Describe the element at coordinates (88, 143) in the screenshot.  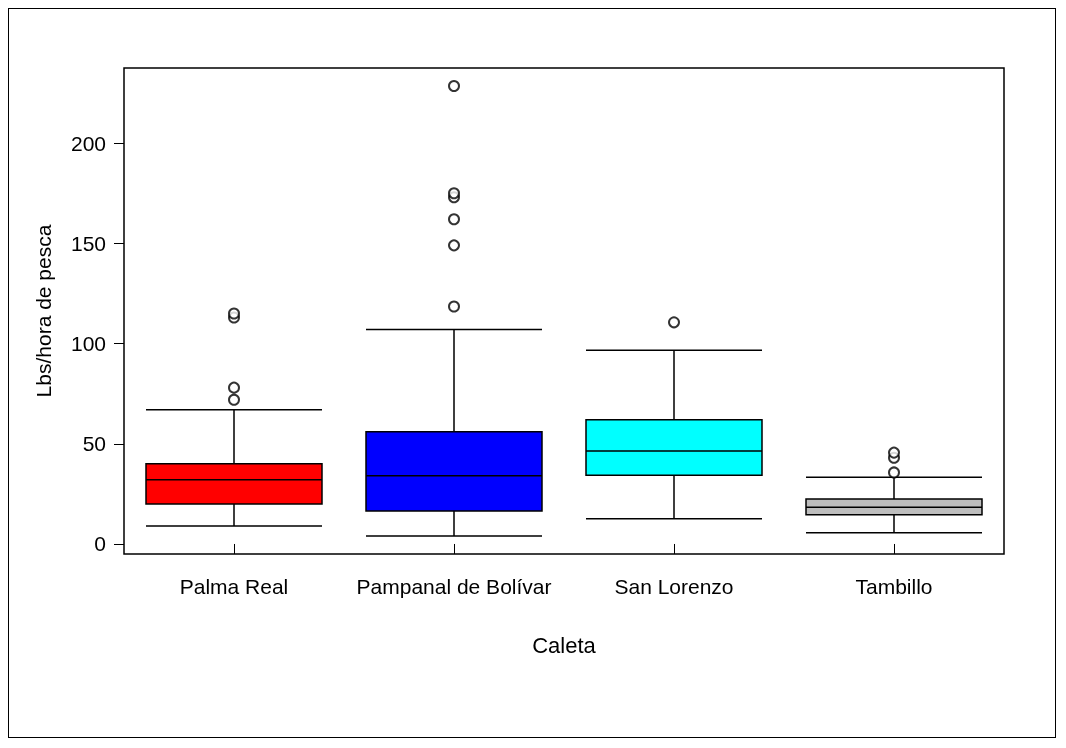
I see `y-tick-label: 200` at that location.